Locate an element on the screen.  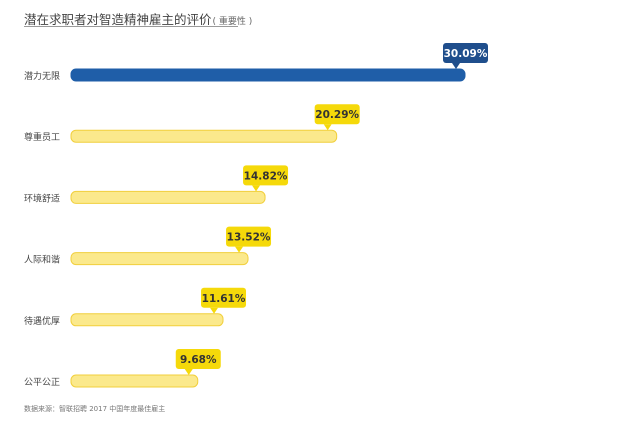
value-label: 20.29% is located at coordinates (337, 115).